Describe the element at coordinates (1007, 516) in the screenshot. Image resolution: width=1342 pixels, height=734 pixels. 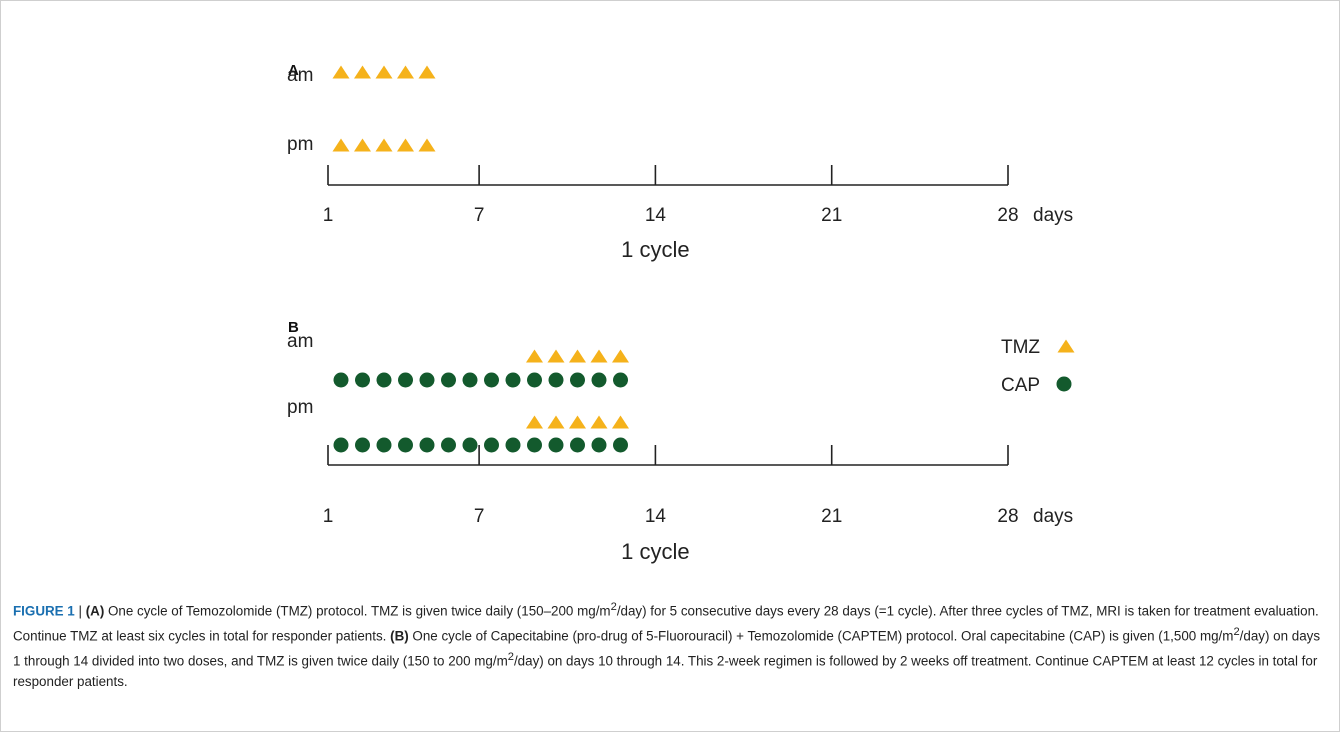
I see `panel-b-tick-label-28: 28` at that location.